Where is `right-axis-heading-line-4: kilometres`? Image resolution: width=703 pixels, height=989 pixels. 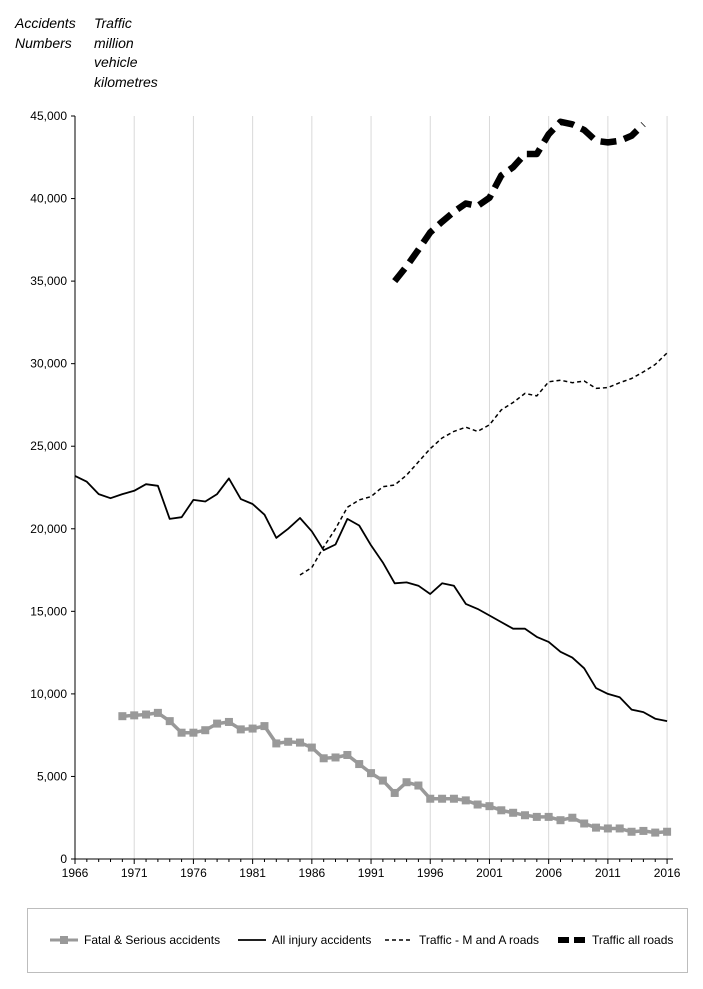 right-axis-heading-line-4: kilometres is located at coordinates (126, 81).